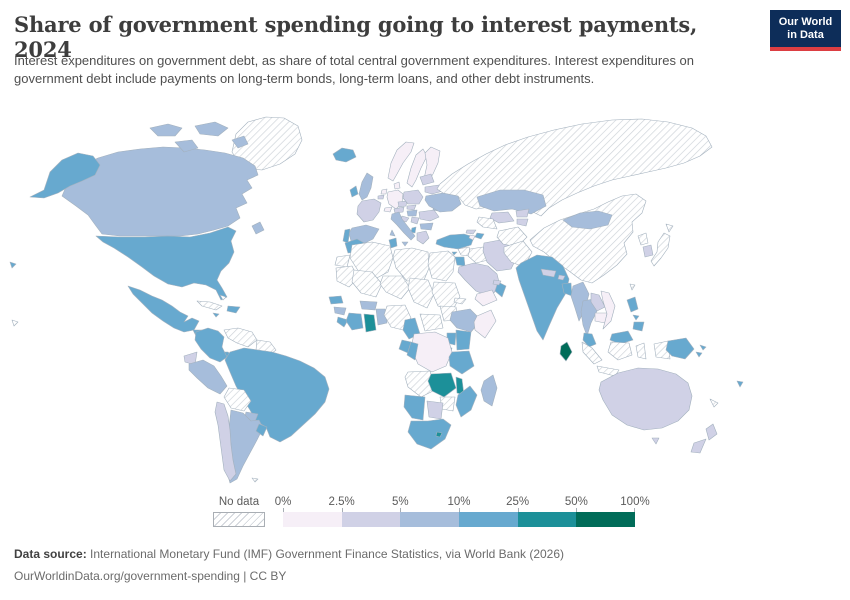  What do you see at coordinates (421, 293) in the screenshot?
I see `country-chad` at bounding box center [421, 293].